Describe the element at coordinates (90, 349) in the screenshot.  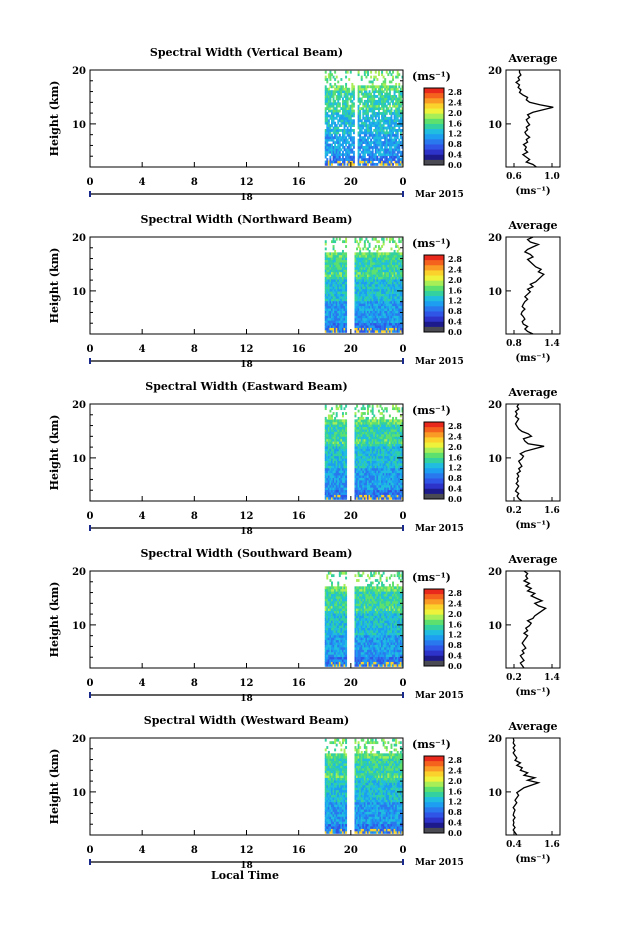
I see `x-tick-label: 0` at that location.